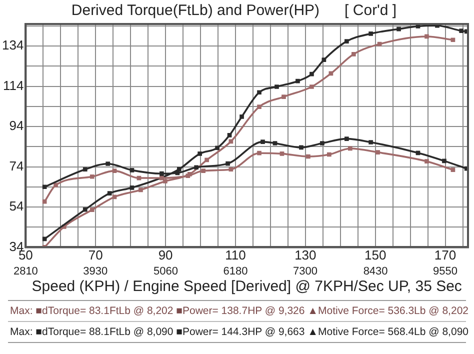  I want to click on text: Max: ■dTorque= 88.1FtLb @ 8,090 ■Power= 144.3HP @ 9,663 ▲Motive Force= 568.4Lb @ 8,090, so click(238, 331).